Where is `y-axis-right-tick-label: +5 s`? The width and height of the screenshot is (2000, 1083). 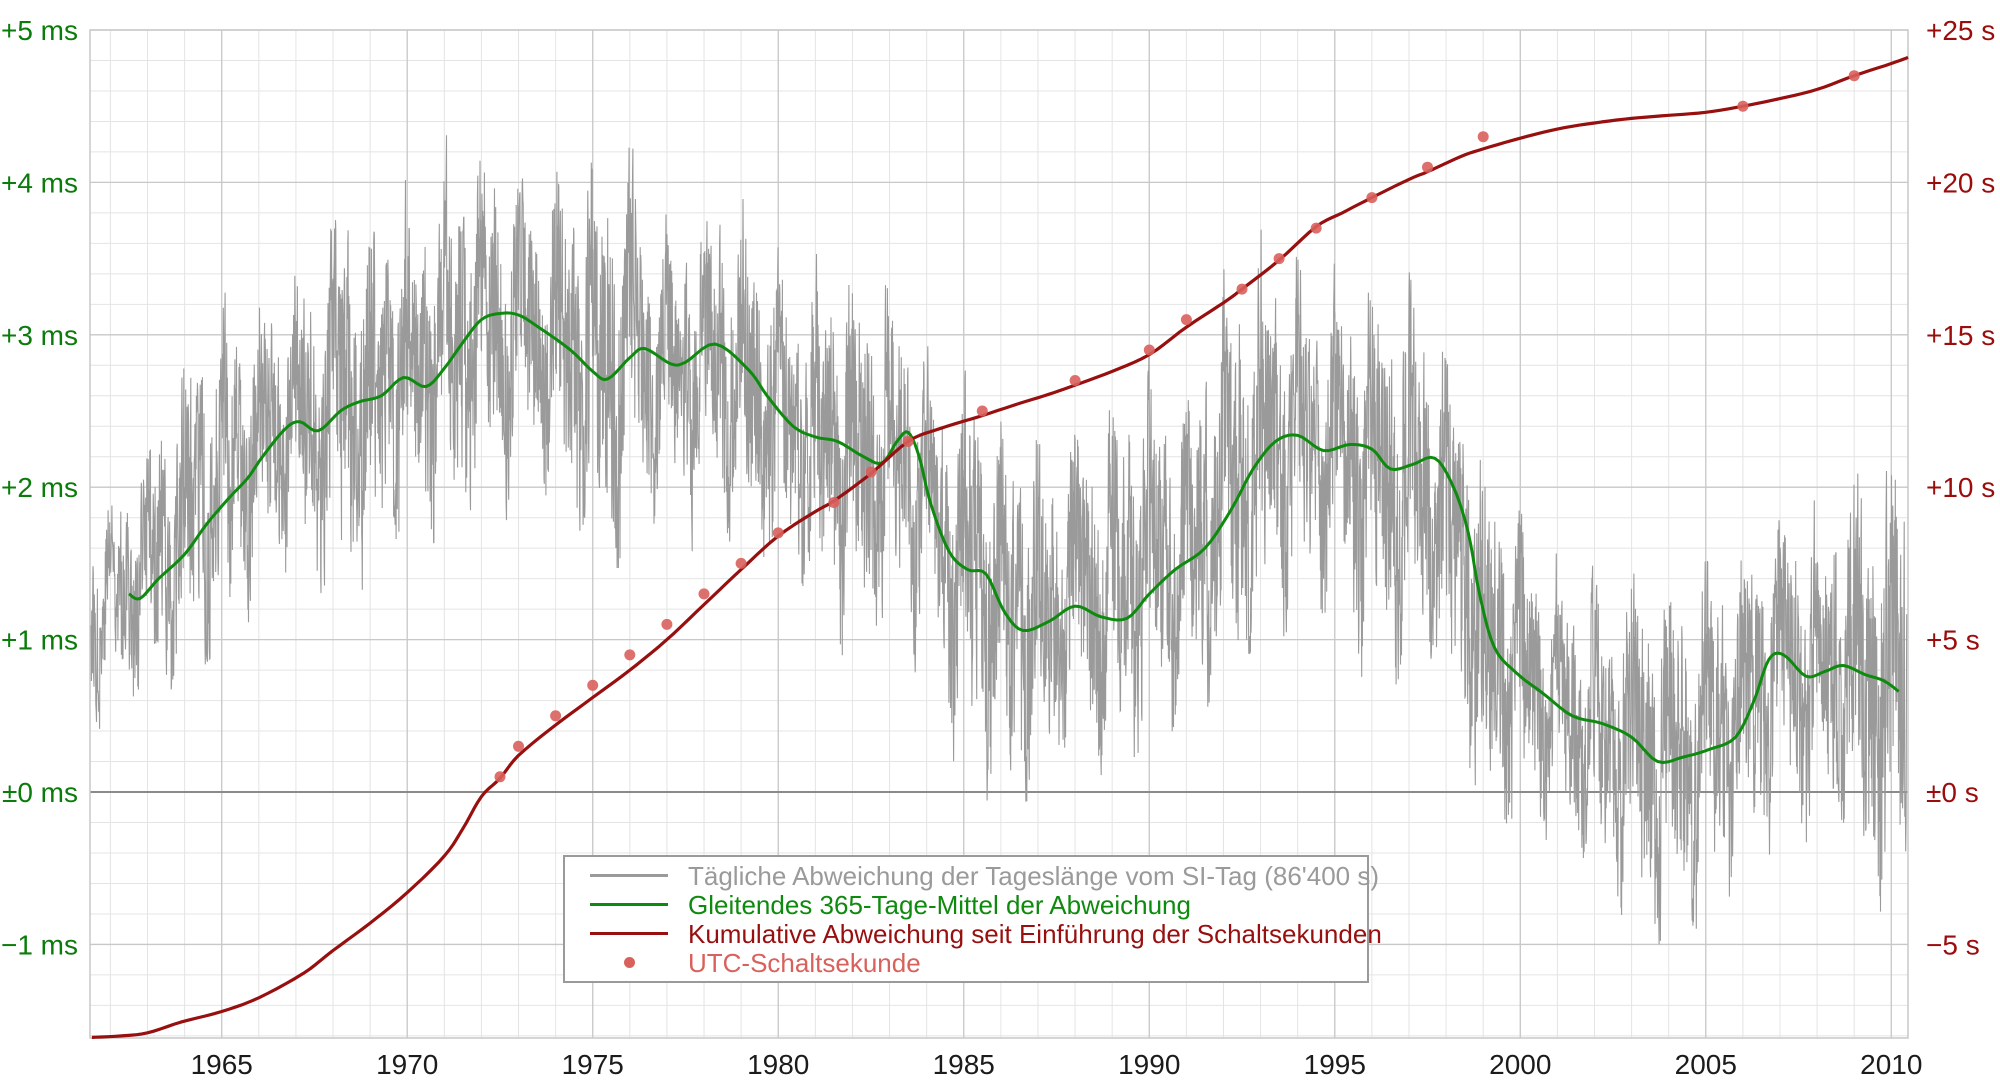 y-axis-right-tick-label: +5 s is located at coordinates (1953, 640).